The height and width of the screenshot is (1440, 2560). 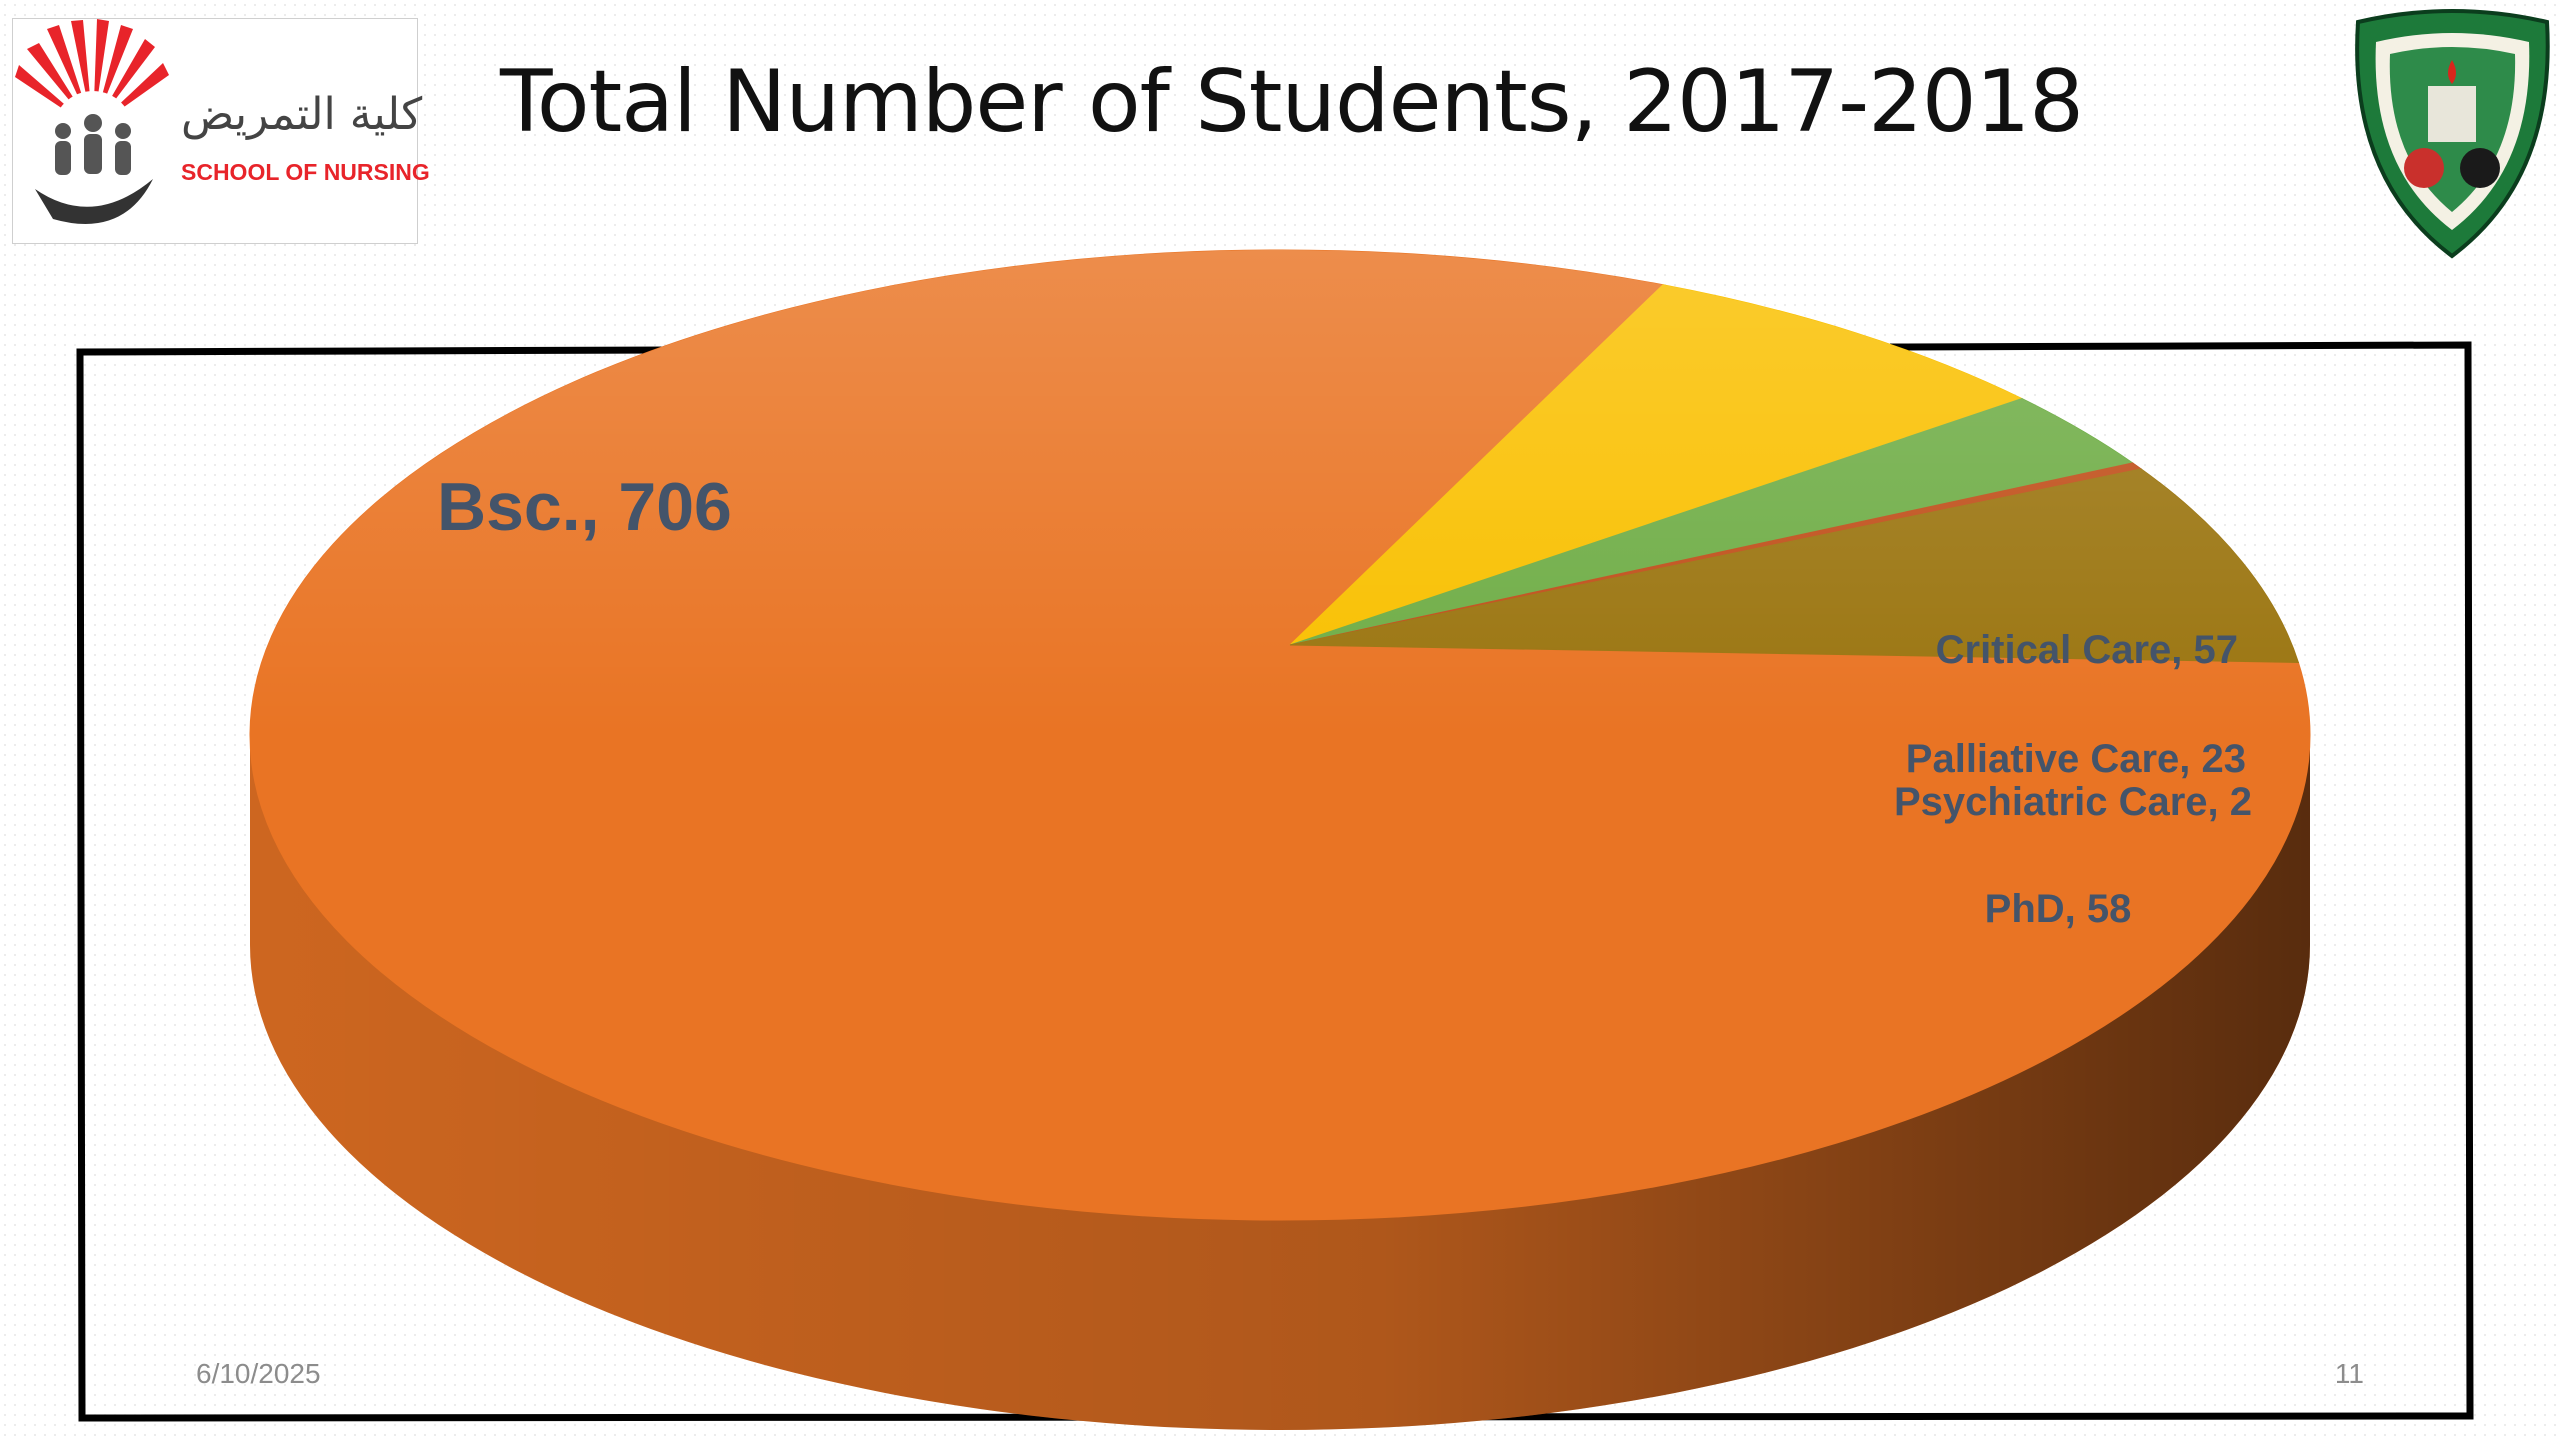 I want to click on footer-page-number: 11, so click(x=2349, y=1373).